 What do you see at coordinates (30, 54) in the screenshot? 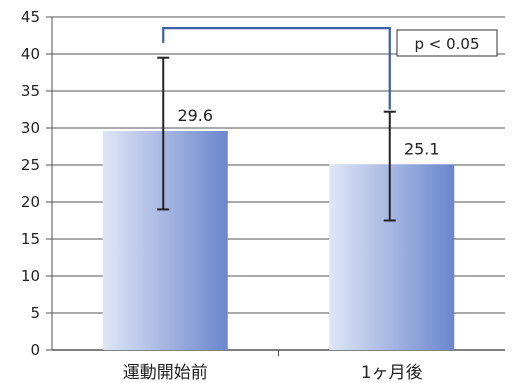
I see `y-tick-label: 40` at bounding box center [30, 54].